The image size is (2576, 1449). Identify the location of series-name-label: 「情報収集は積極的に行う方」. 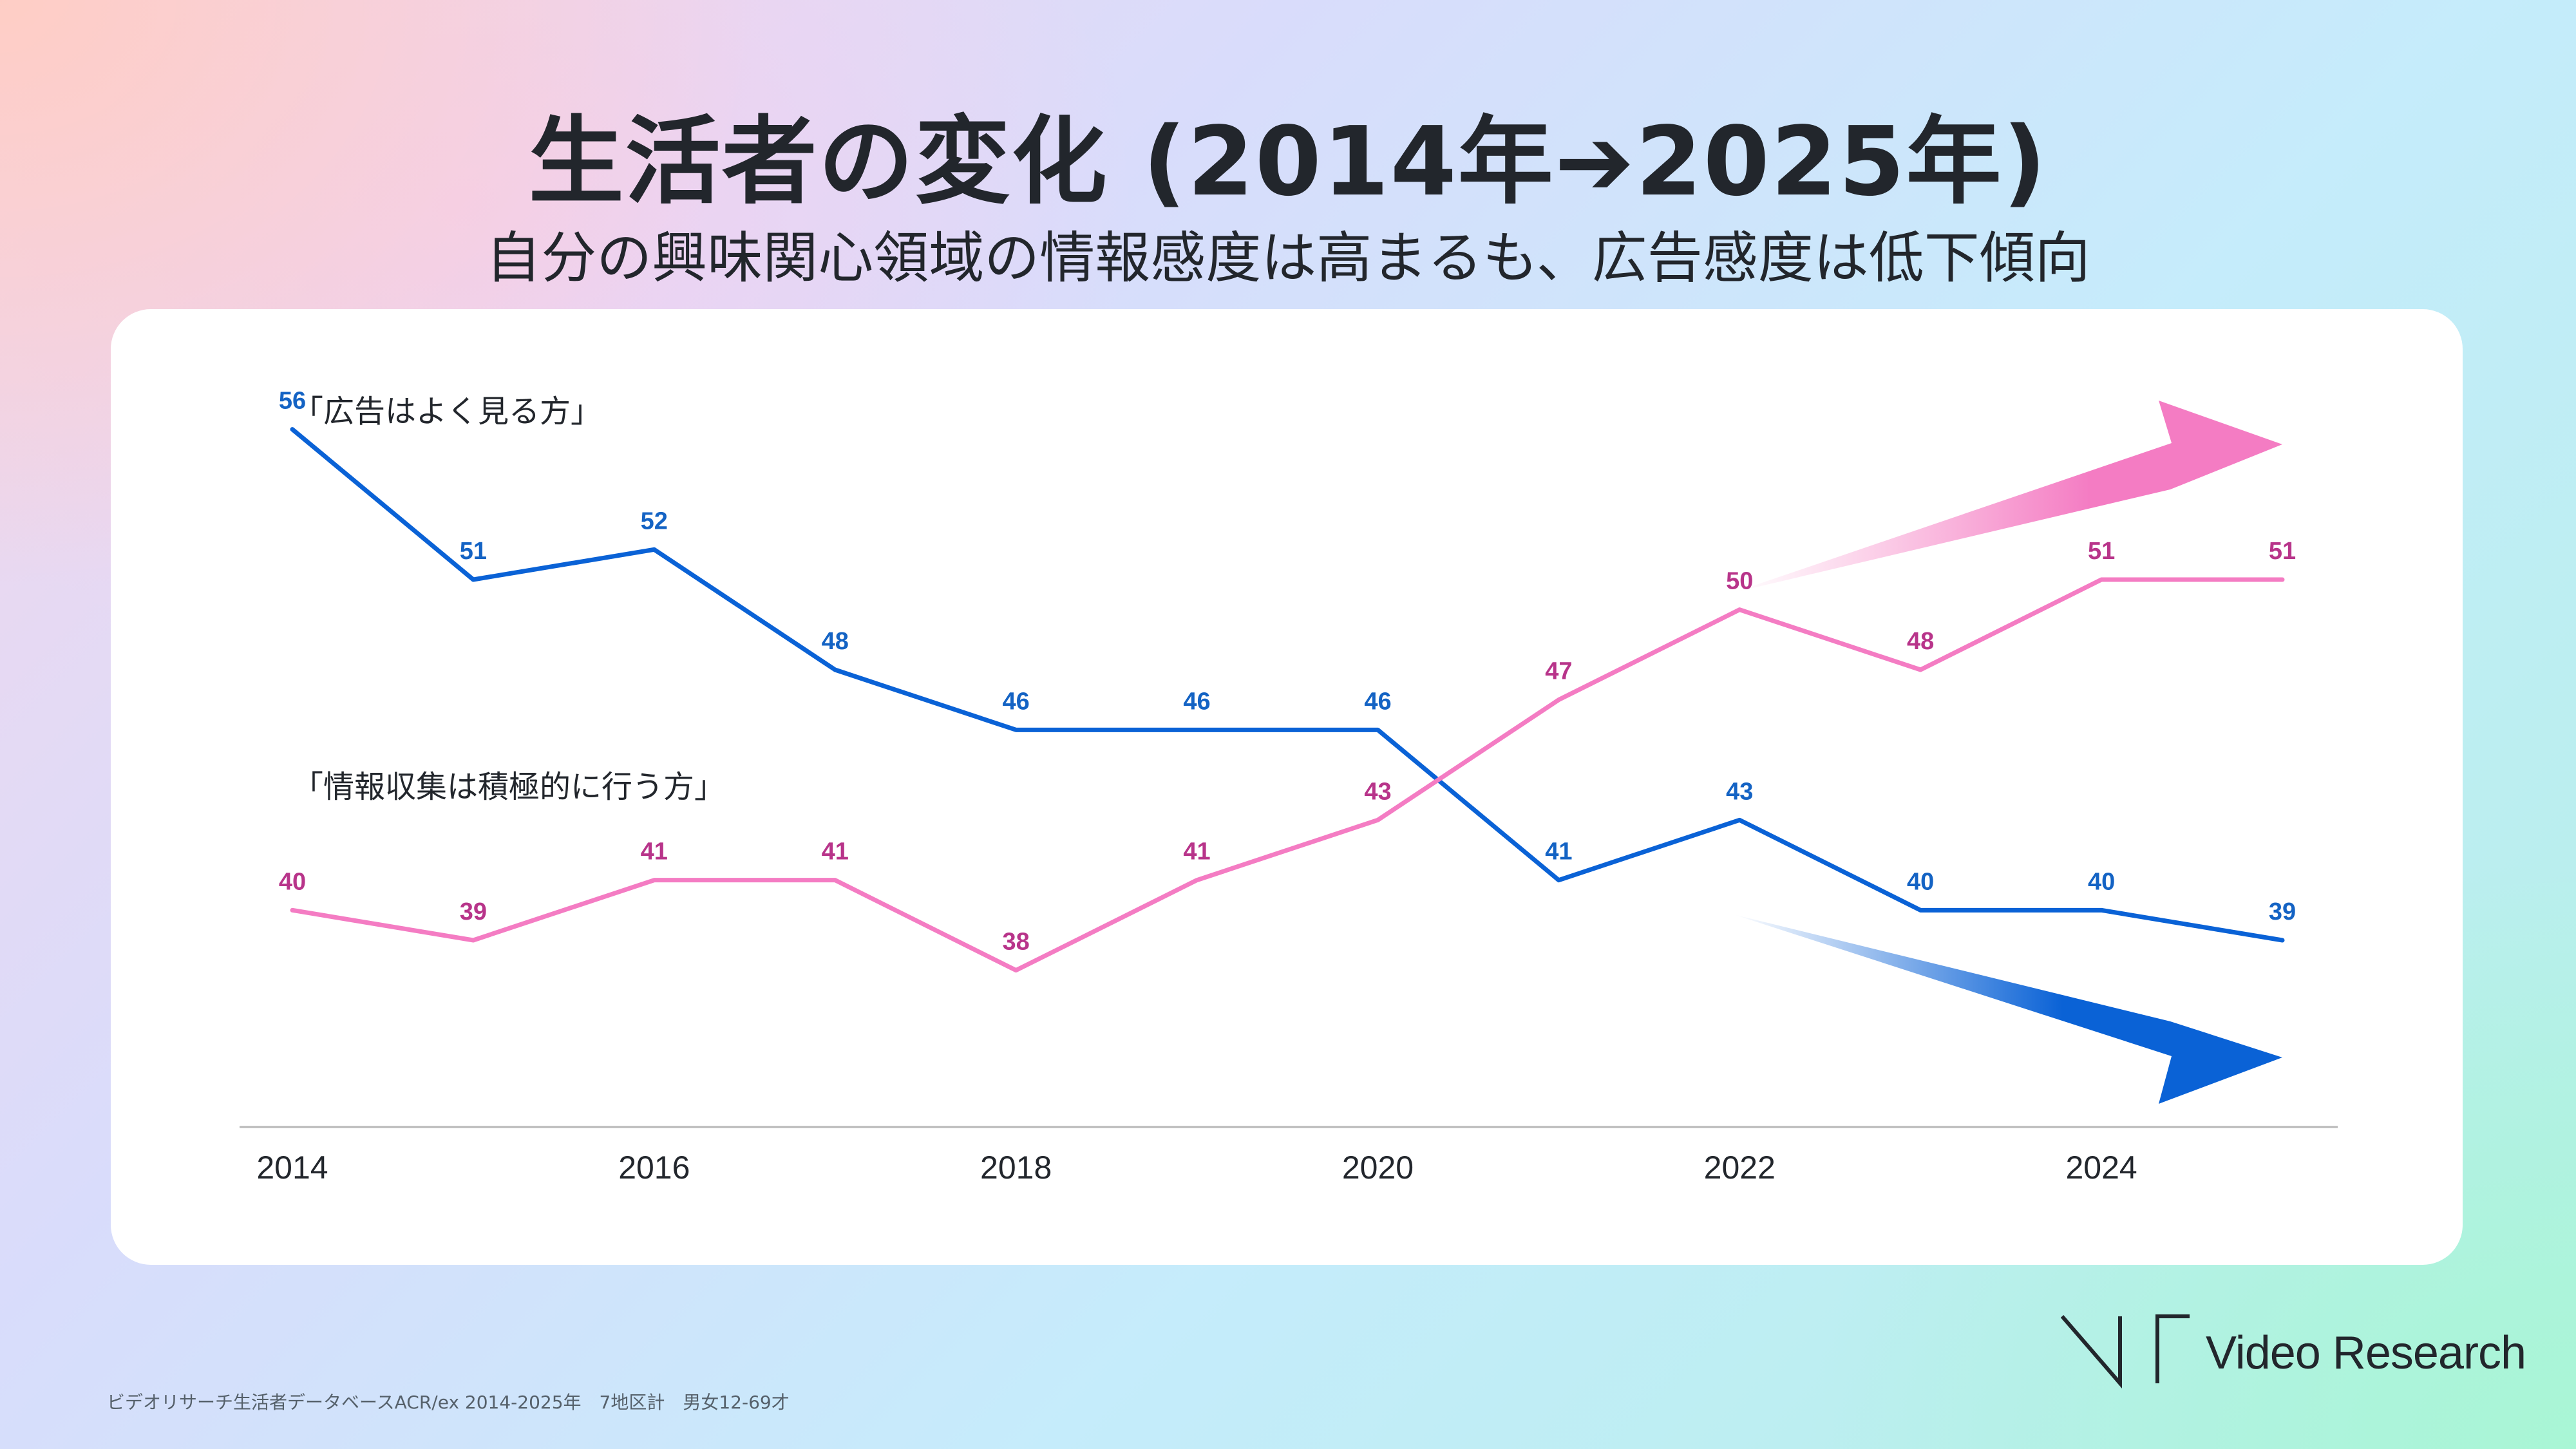
(509, 787).